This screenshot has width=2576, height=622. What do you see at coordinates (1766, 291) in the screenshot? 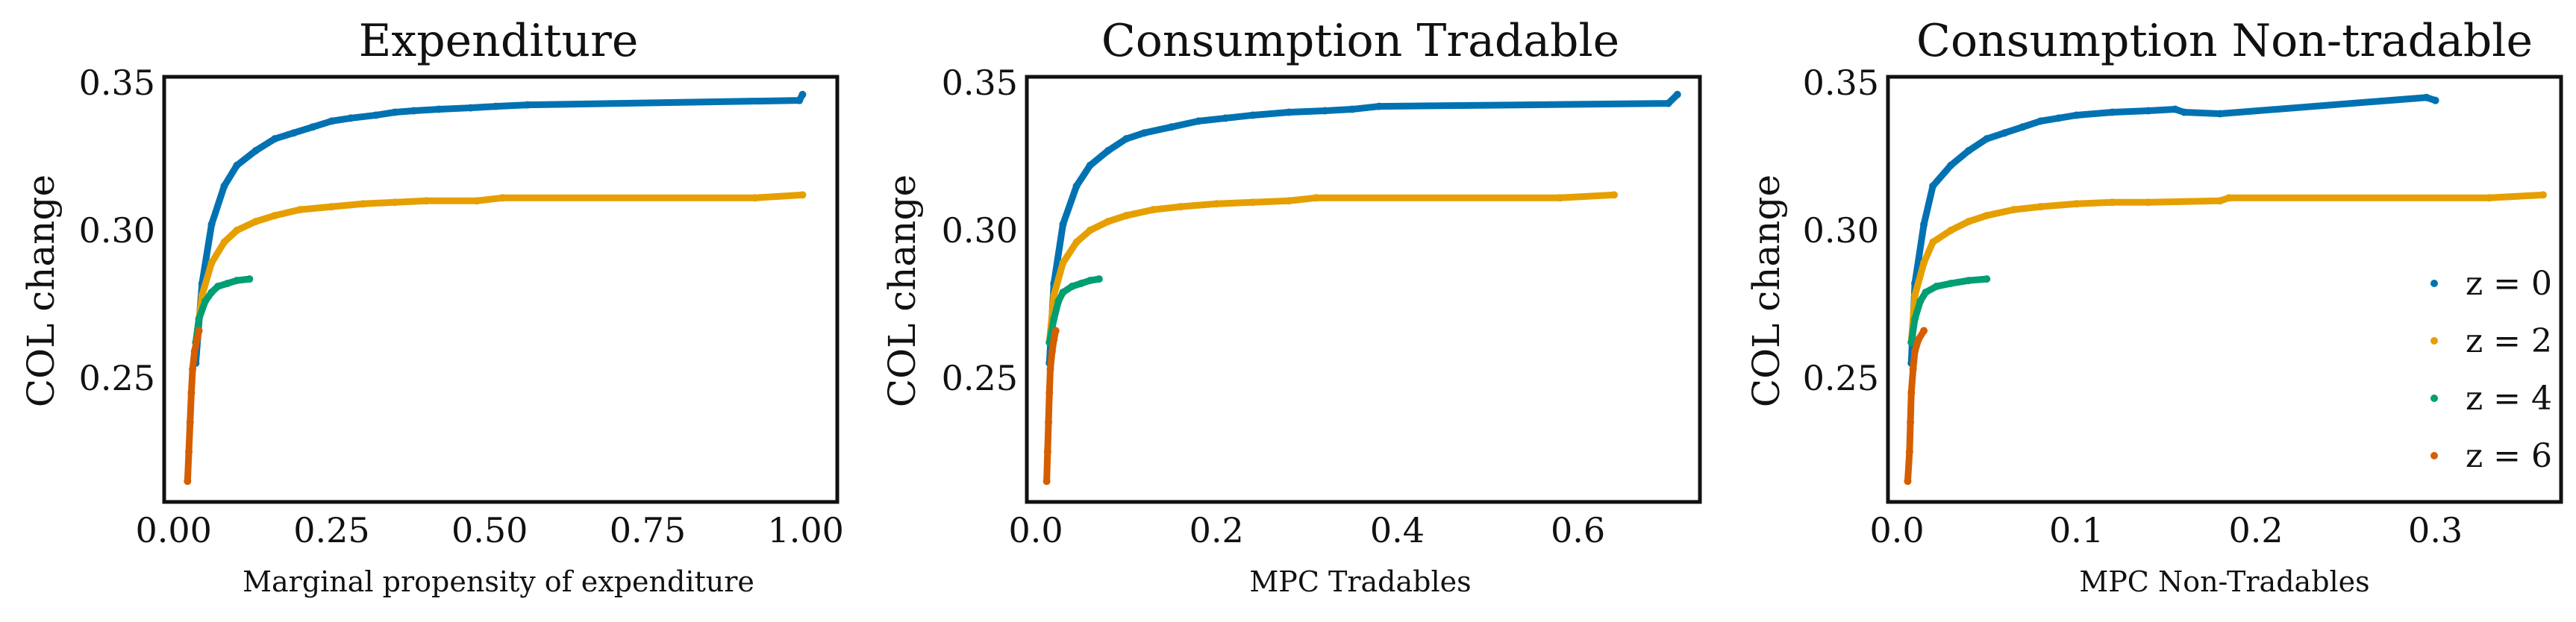
I see `y-axis-label: COL change` at bounding box center [1766, 291].